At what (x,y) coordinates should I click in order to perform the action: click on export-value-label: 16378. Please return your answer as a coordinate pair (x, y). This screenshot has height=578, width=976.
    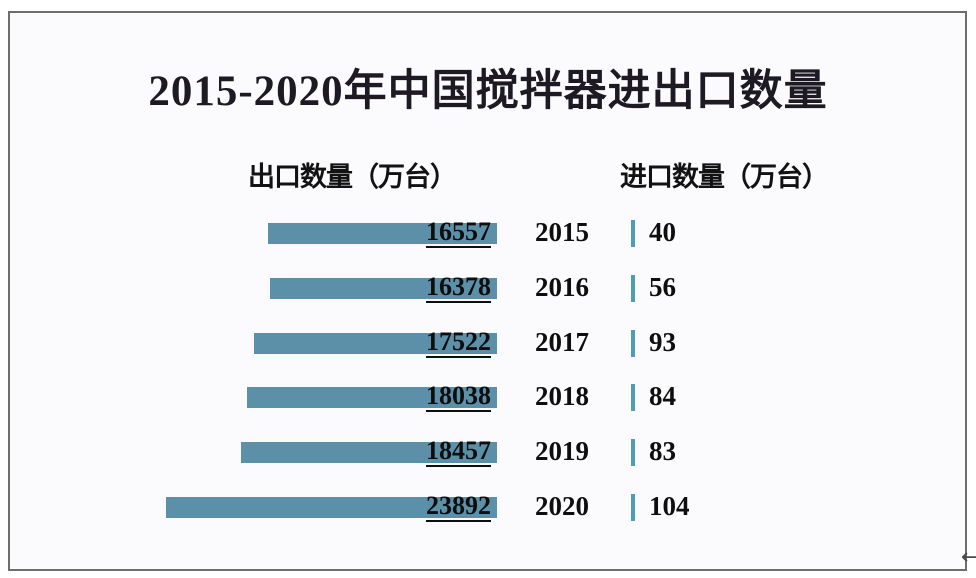
    Looking at the image, I should click on (458, 287).